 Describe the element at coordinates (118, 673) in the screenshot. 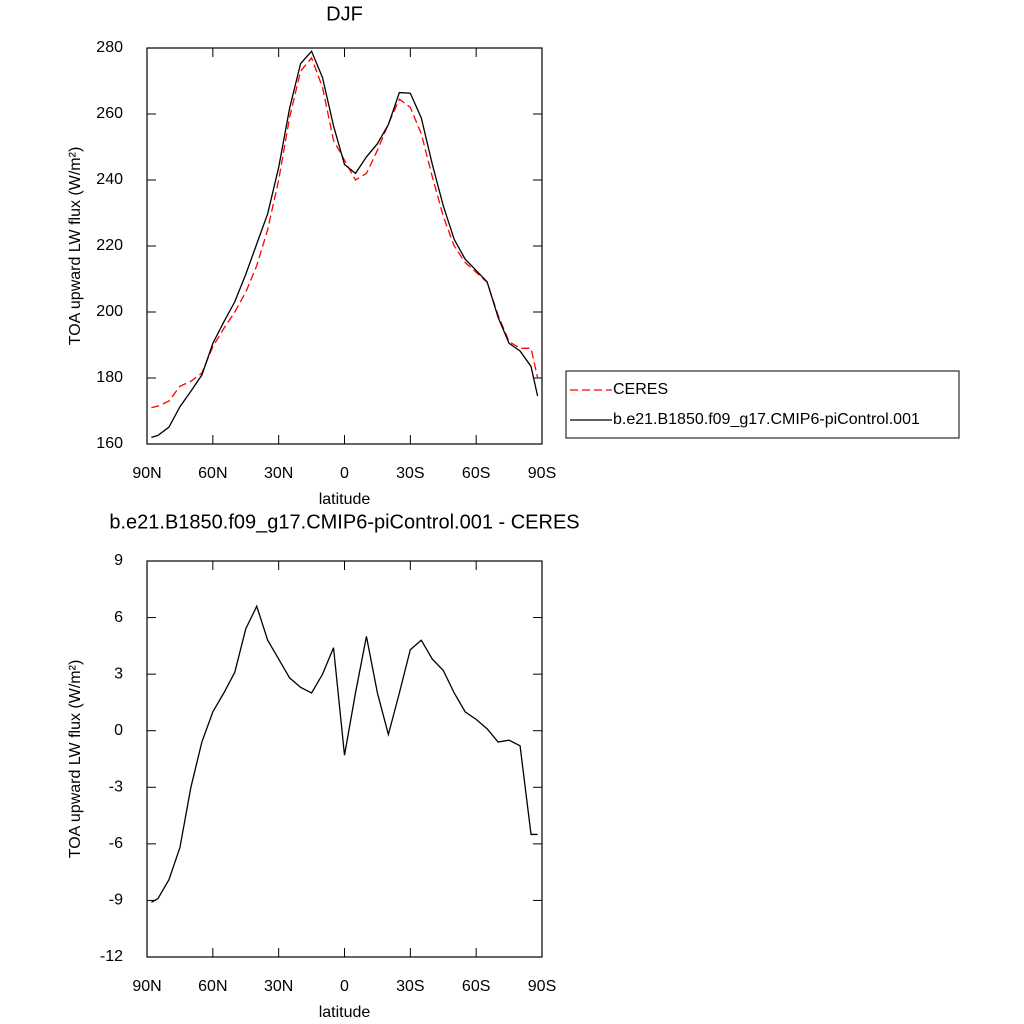

I see `y-tick-label: 3` at that location.